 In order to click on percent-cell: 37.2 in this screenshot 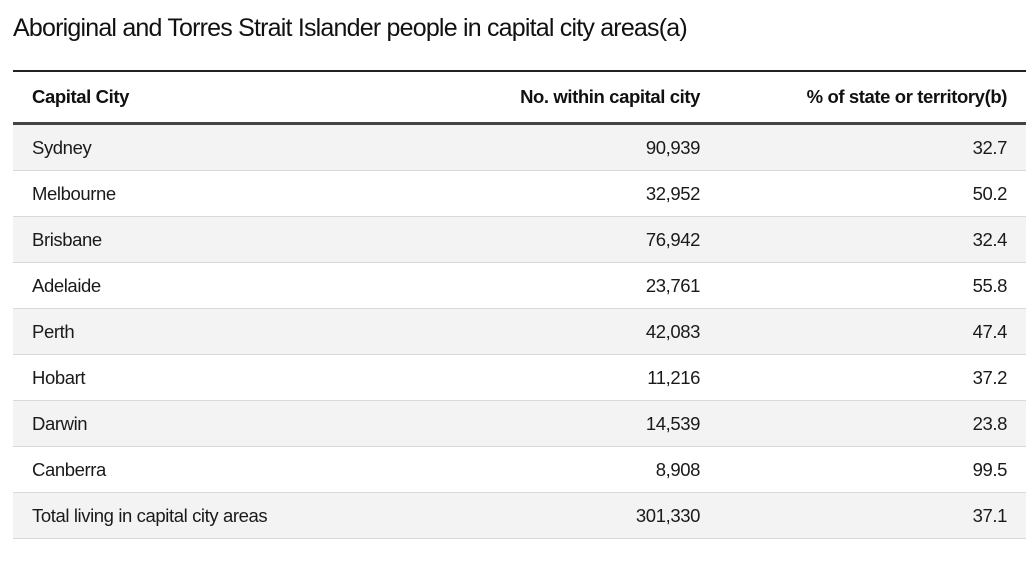, I will do `click(872, 377)`.